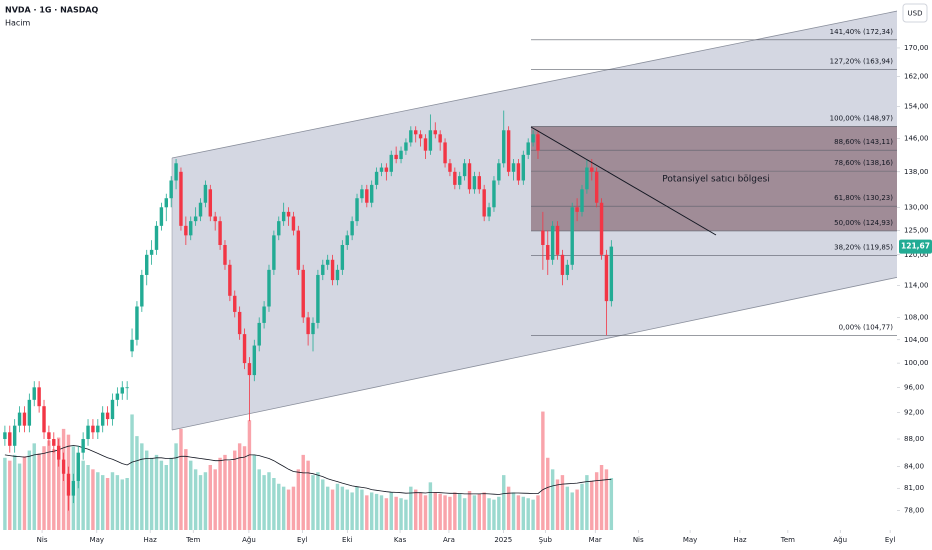 Image resolution: width=932 pixels, height=550 pixels. Describe the element at coordinates (914, 488) in the screenshot. I see `y-tick-label: 81,00` at that location.